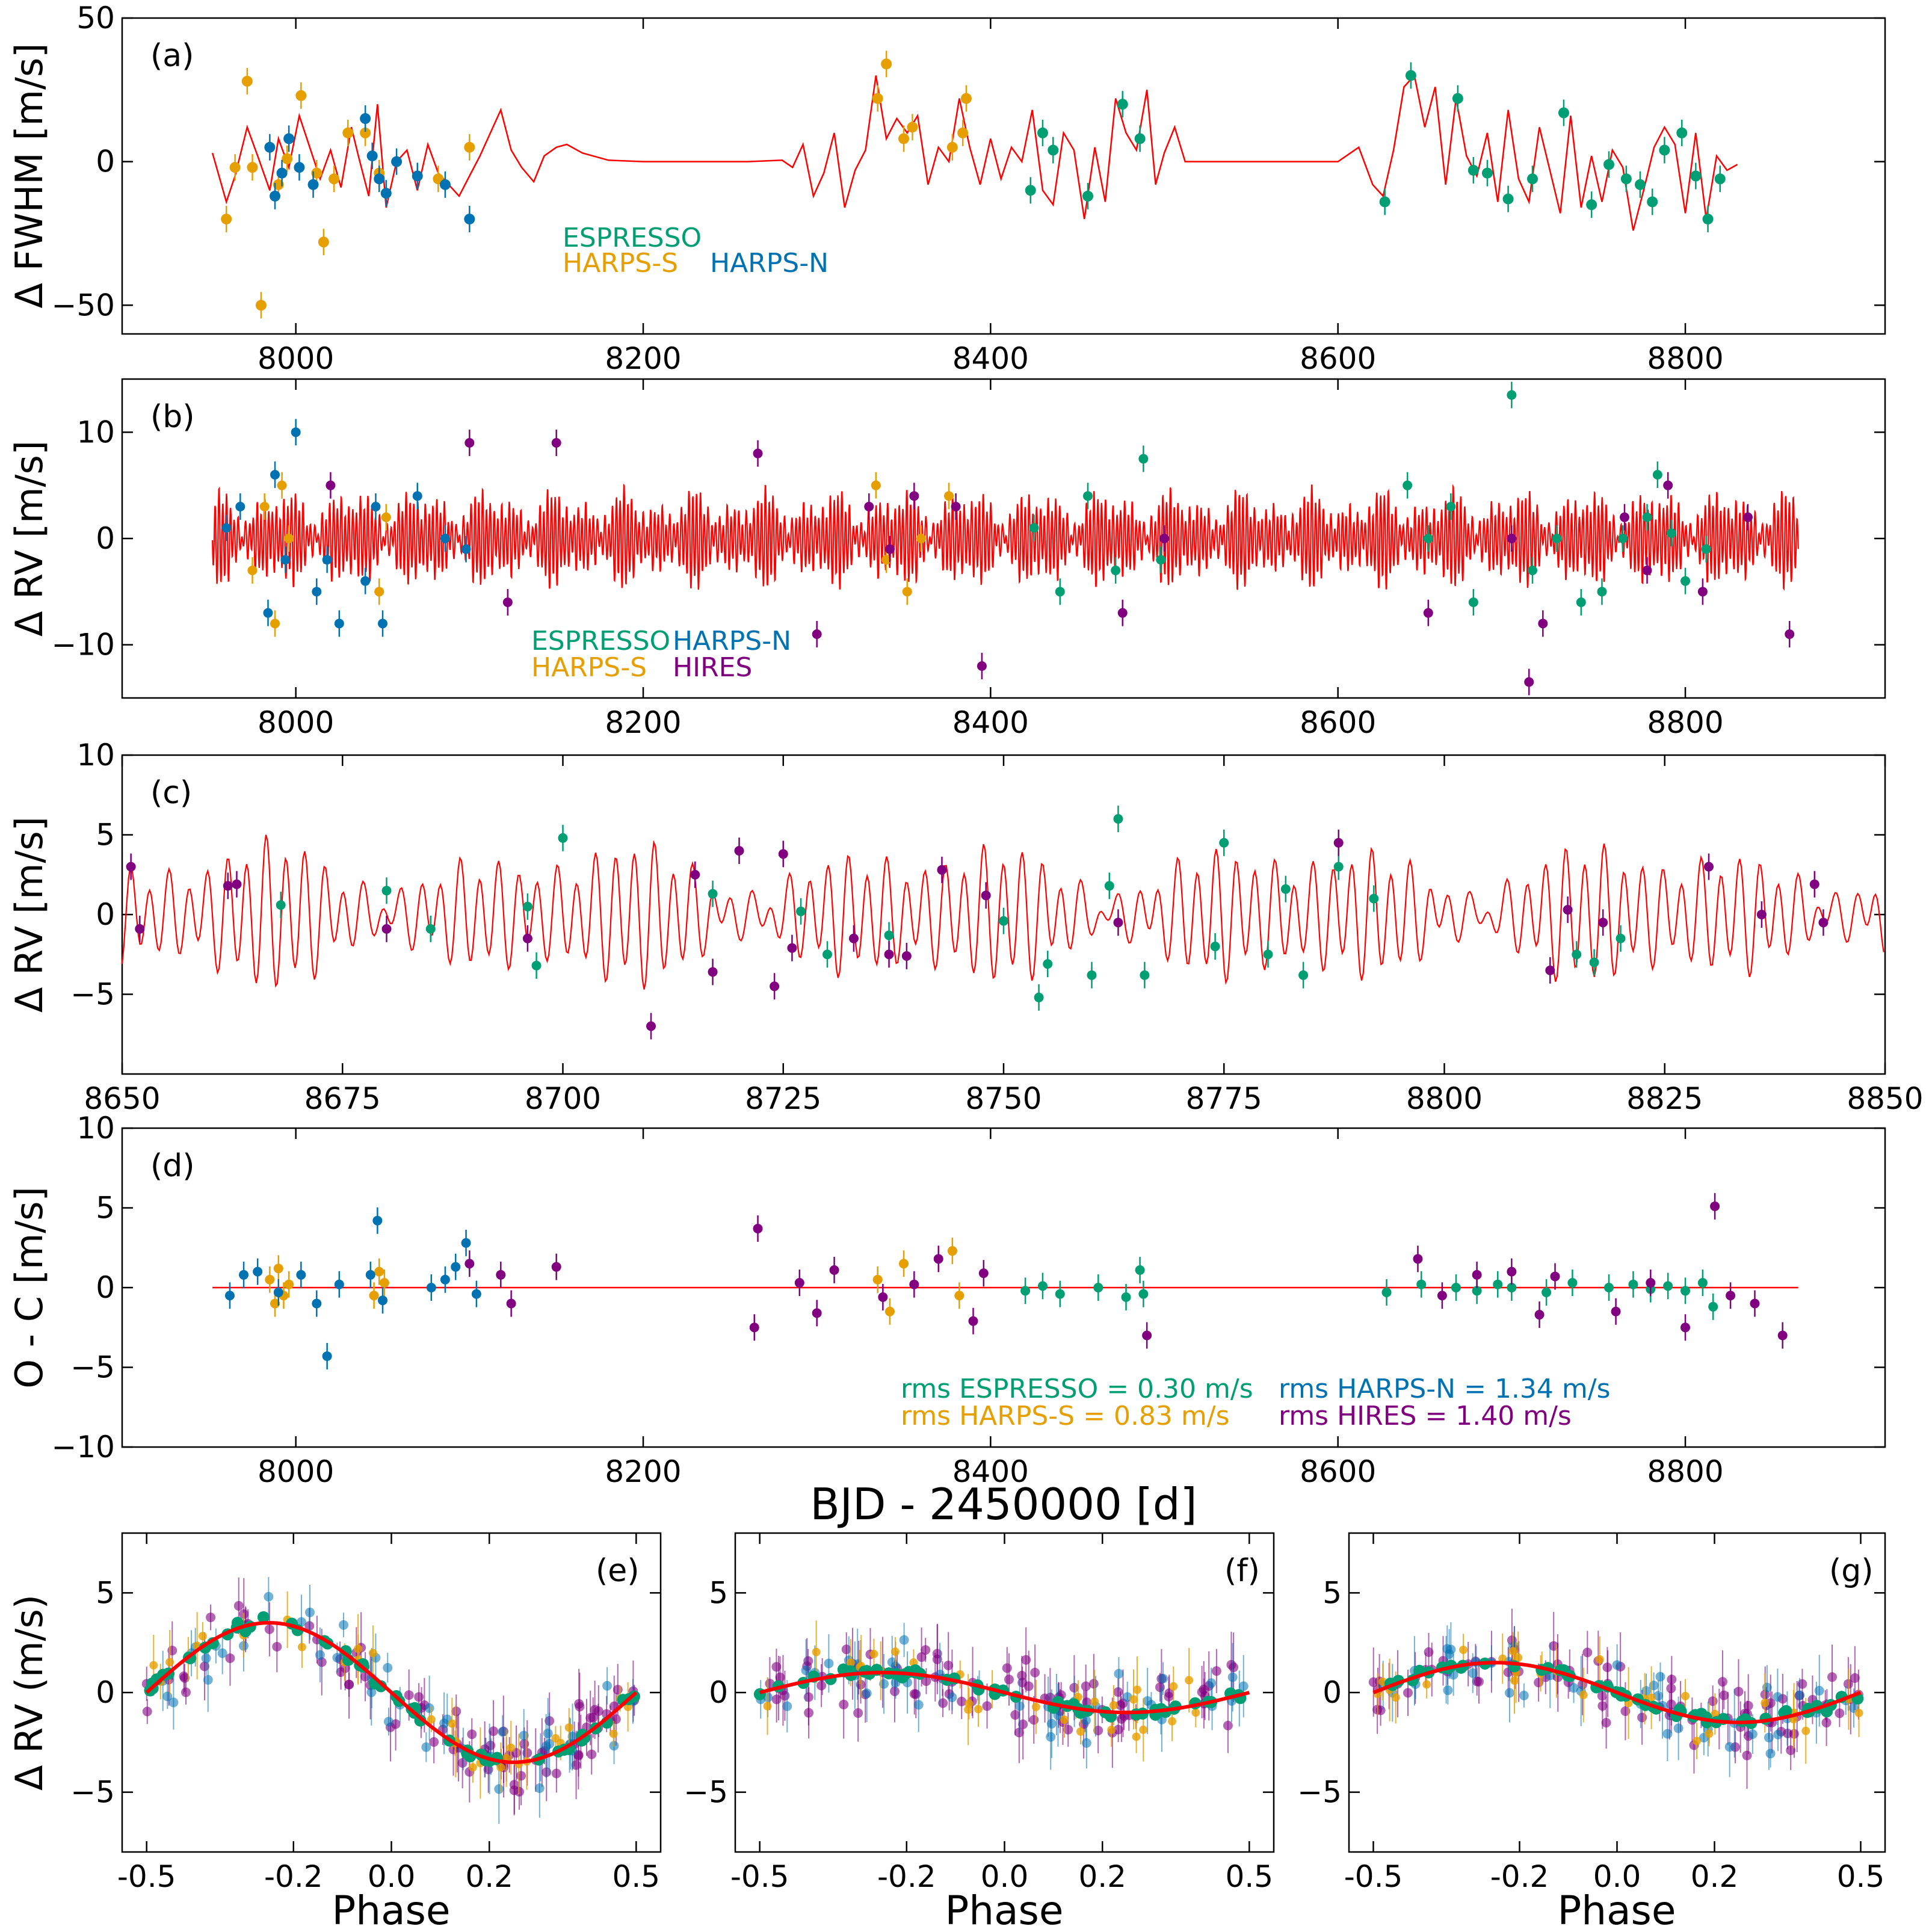 The height and width of the screenshot is (1932, 1932). What do you see at coordinates (171, 793) in the screenshot?
I see `panel-c-label: (c)` at bounding box center [171, 793].